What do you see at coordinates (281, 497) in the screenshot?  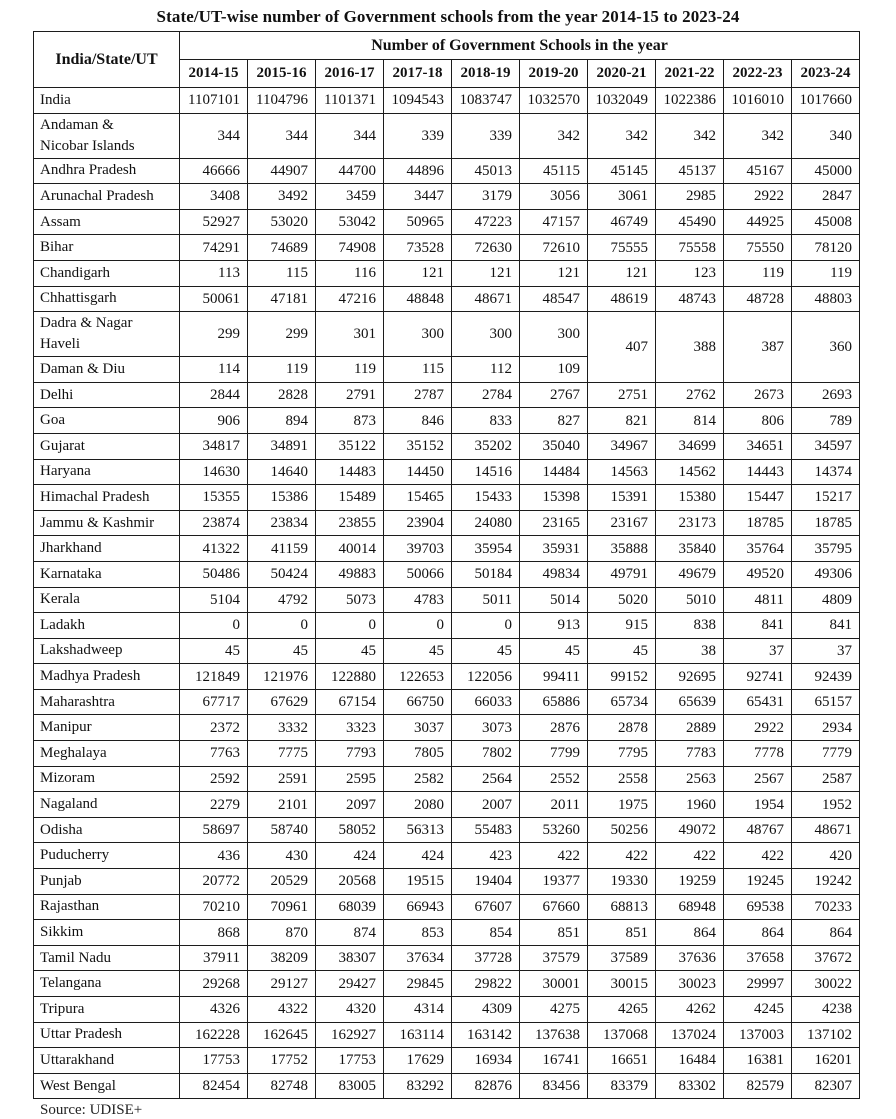 I see `value-cell: 15386` at bounding box center [281, 497].